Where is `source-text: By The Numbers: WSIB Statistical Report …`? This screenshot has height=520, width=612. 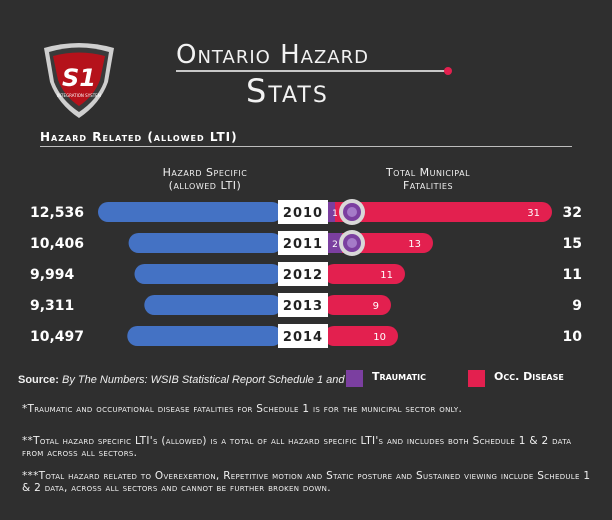
source-text: By The Numbers: WSIB Statistical Report … is located at coordinates (208, 380).